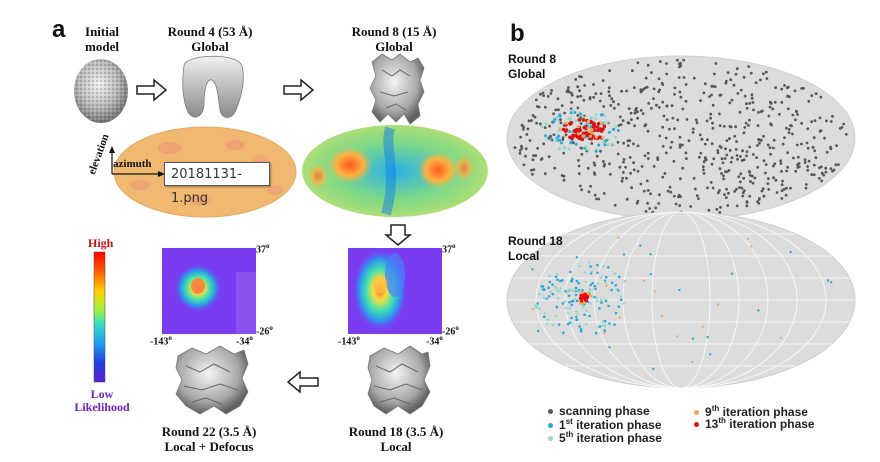 This screenshot has width=880, height=462. I want to click on colorbar-high-label: High, so click(101, 243).